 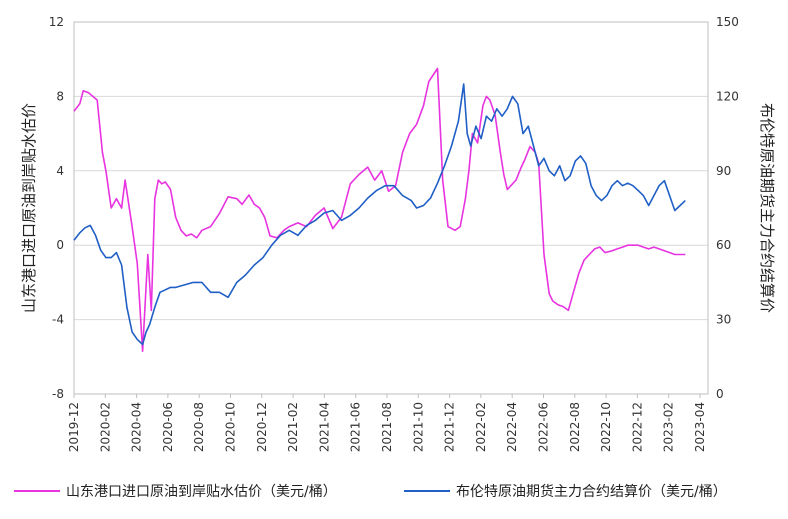 I want to click on x-tick-label: 2021-02, so click(x=293, y=427).